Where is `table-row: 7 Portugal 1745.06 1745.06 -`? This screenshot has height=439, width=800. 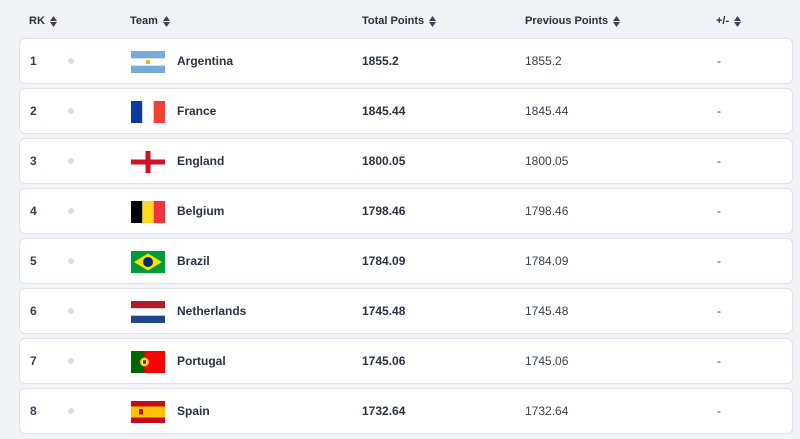
table-row: 7 Portugal 1745.06 1745.06 - is located at coordinates (406, 361).